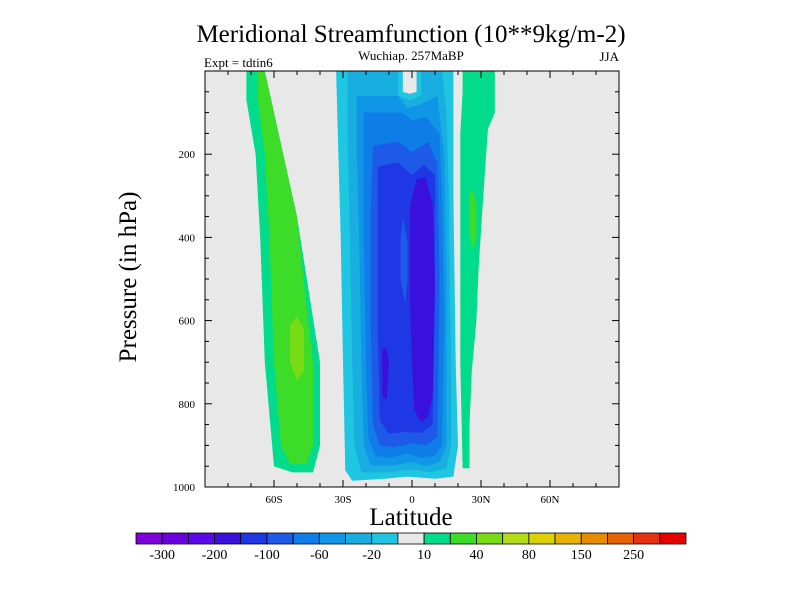 The height and width of the screenshot is (600, 800). What do you see at coordinates (424, 555) in the screenshot?
I see `colorbar-label: 10` at bounding box center [424, 555].